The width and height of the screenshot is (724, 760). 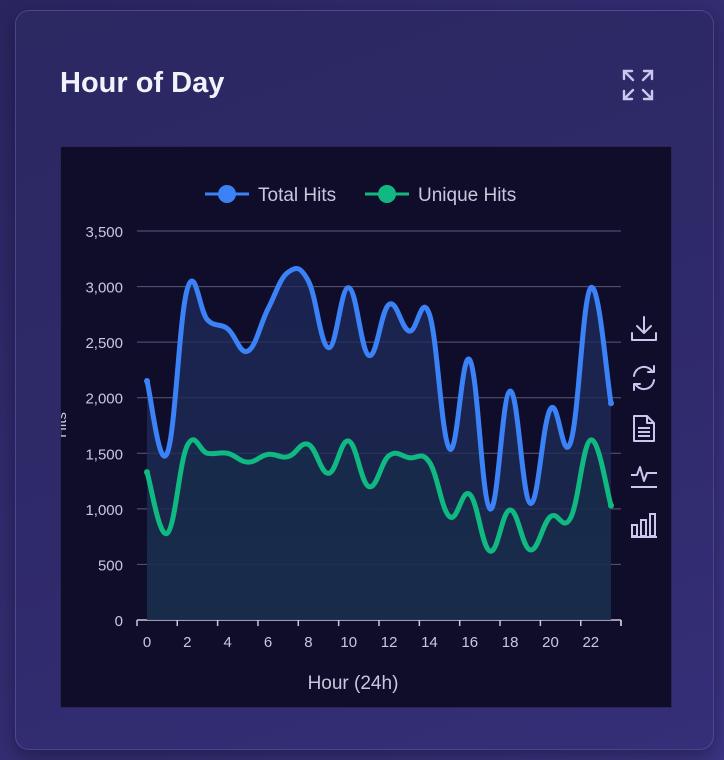 What do you see at coordinates (142, 83) in the screenshot?
I see `card-title: Hour of Day` at bounding box center [142, 83].